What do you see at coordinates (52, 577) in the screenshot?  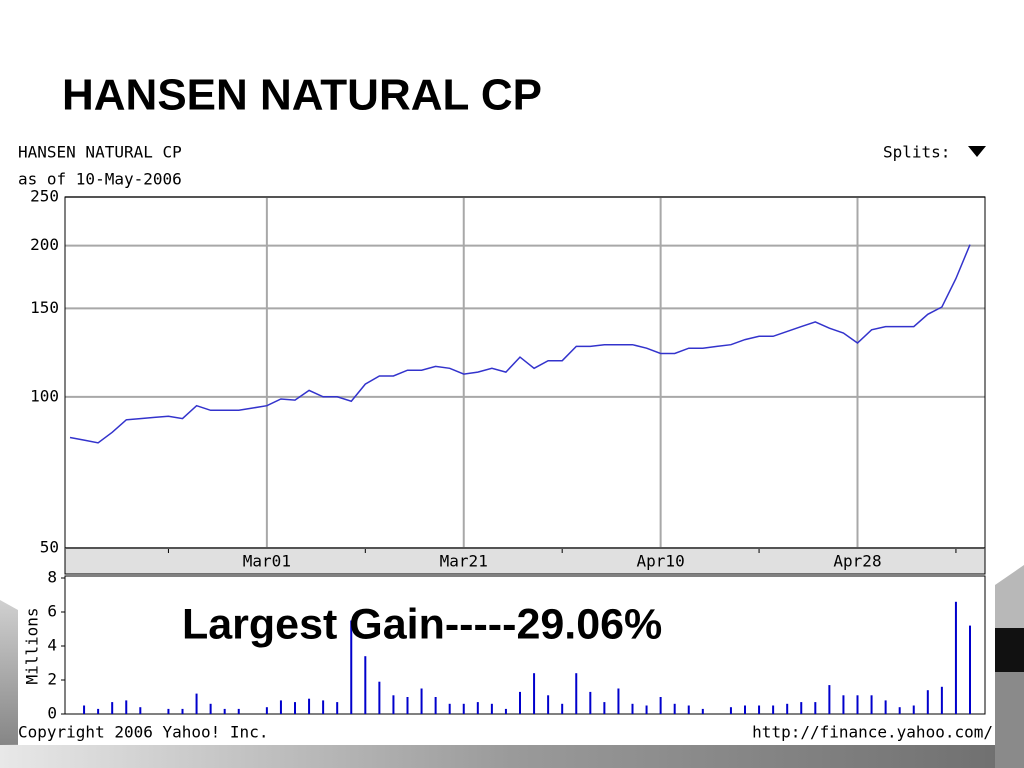 I see `y-tick-label: 8` at bounding box center [52, 577].